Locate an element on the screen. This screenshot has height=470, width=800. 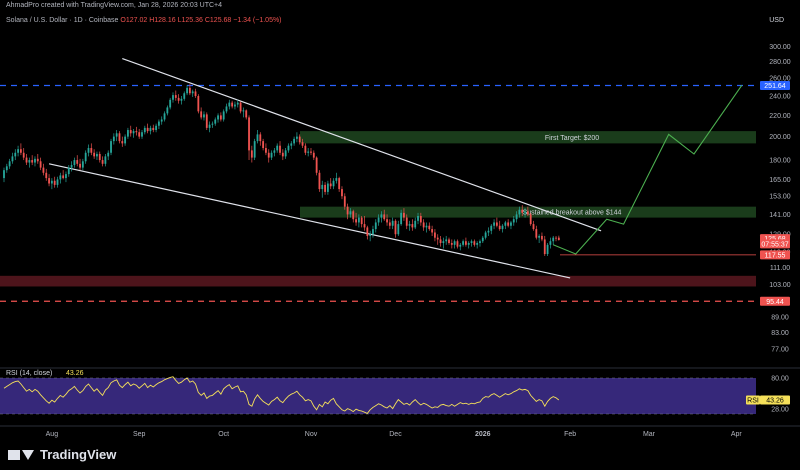
time-axis-label: Apr is located at coordinates (737, 434).